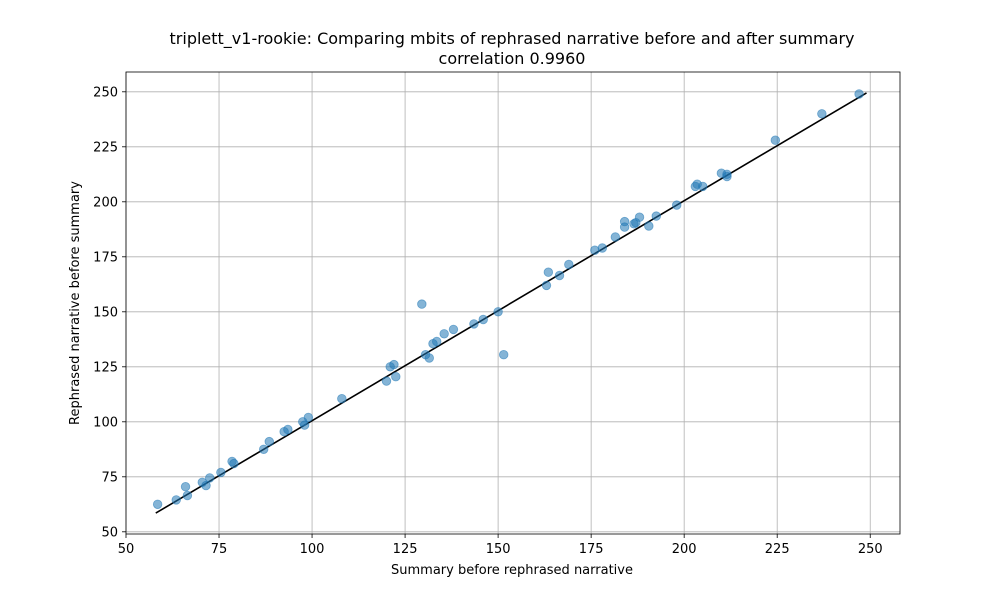 The image size is (1000, 600). What do you see at coordinates (498, 549) in the screenshot?
I see `x-tick-label: 150` at bounding box center [498, 549].